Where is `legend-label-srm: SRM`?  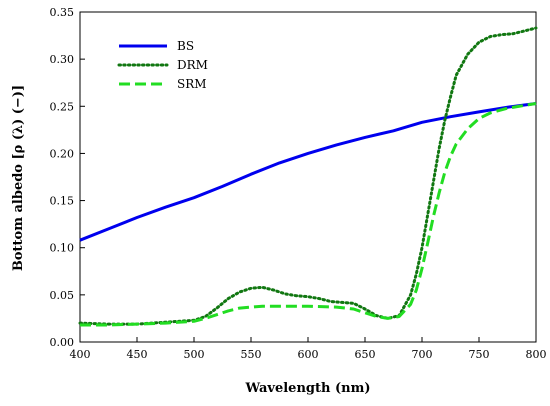 legend-label-srm: SRM is located at coordinates (192, 84).